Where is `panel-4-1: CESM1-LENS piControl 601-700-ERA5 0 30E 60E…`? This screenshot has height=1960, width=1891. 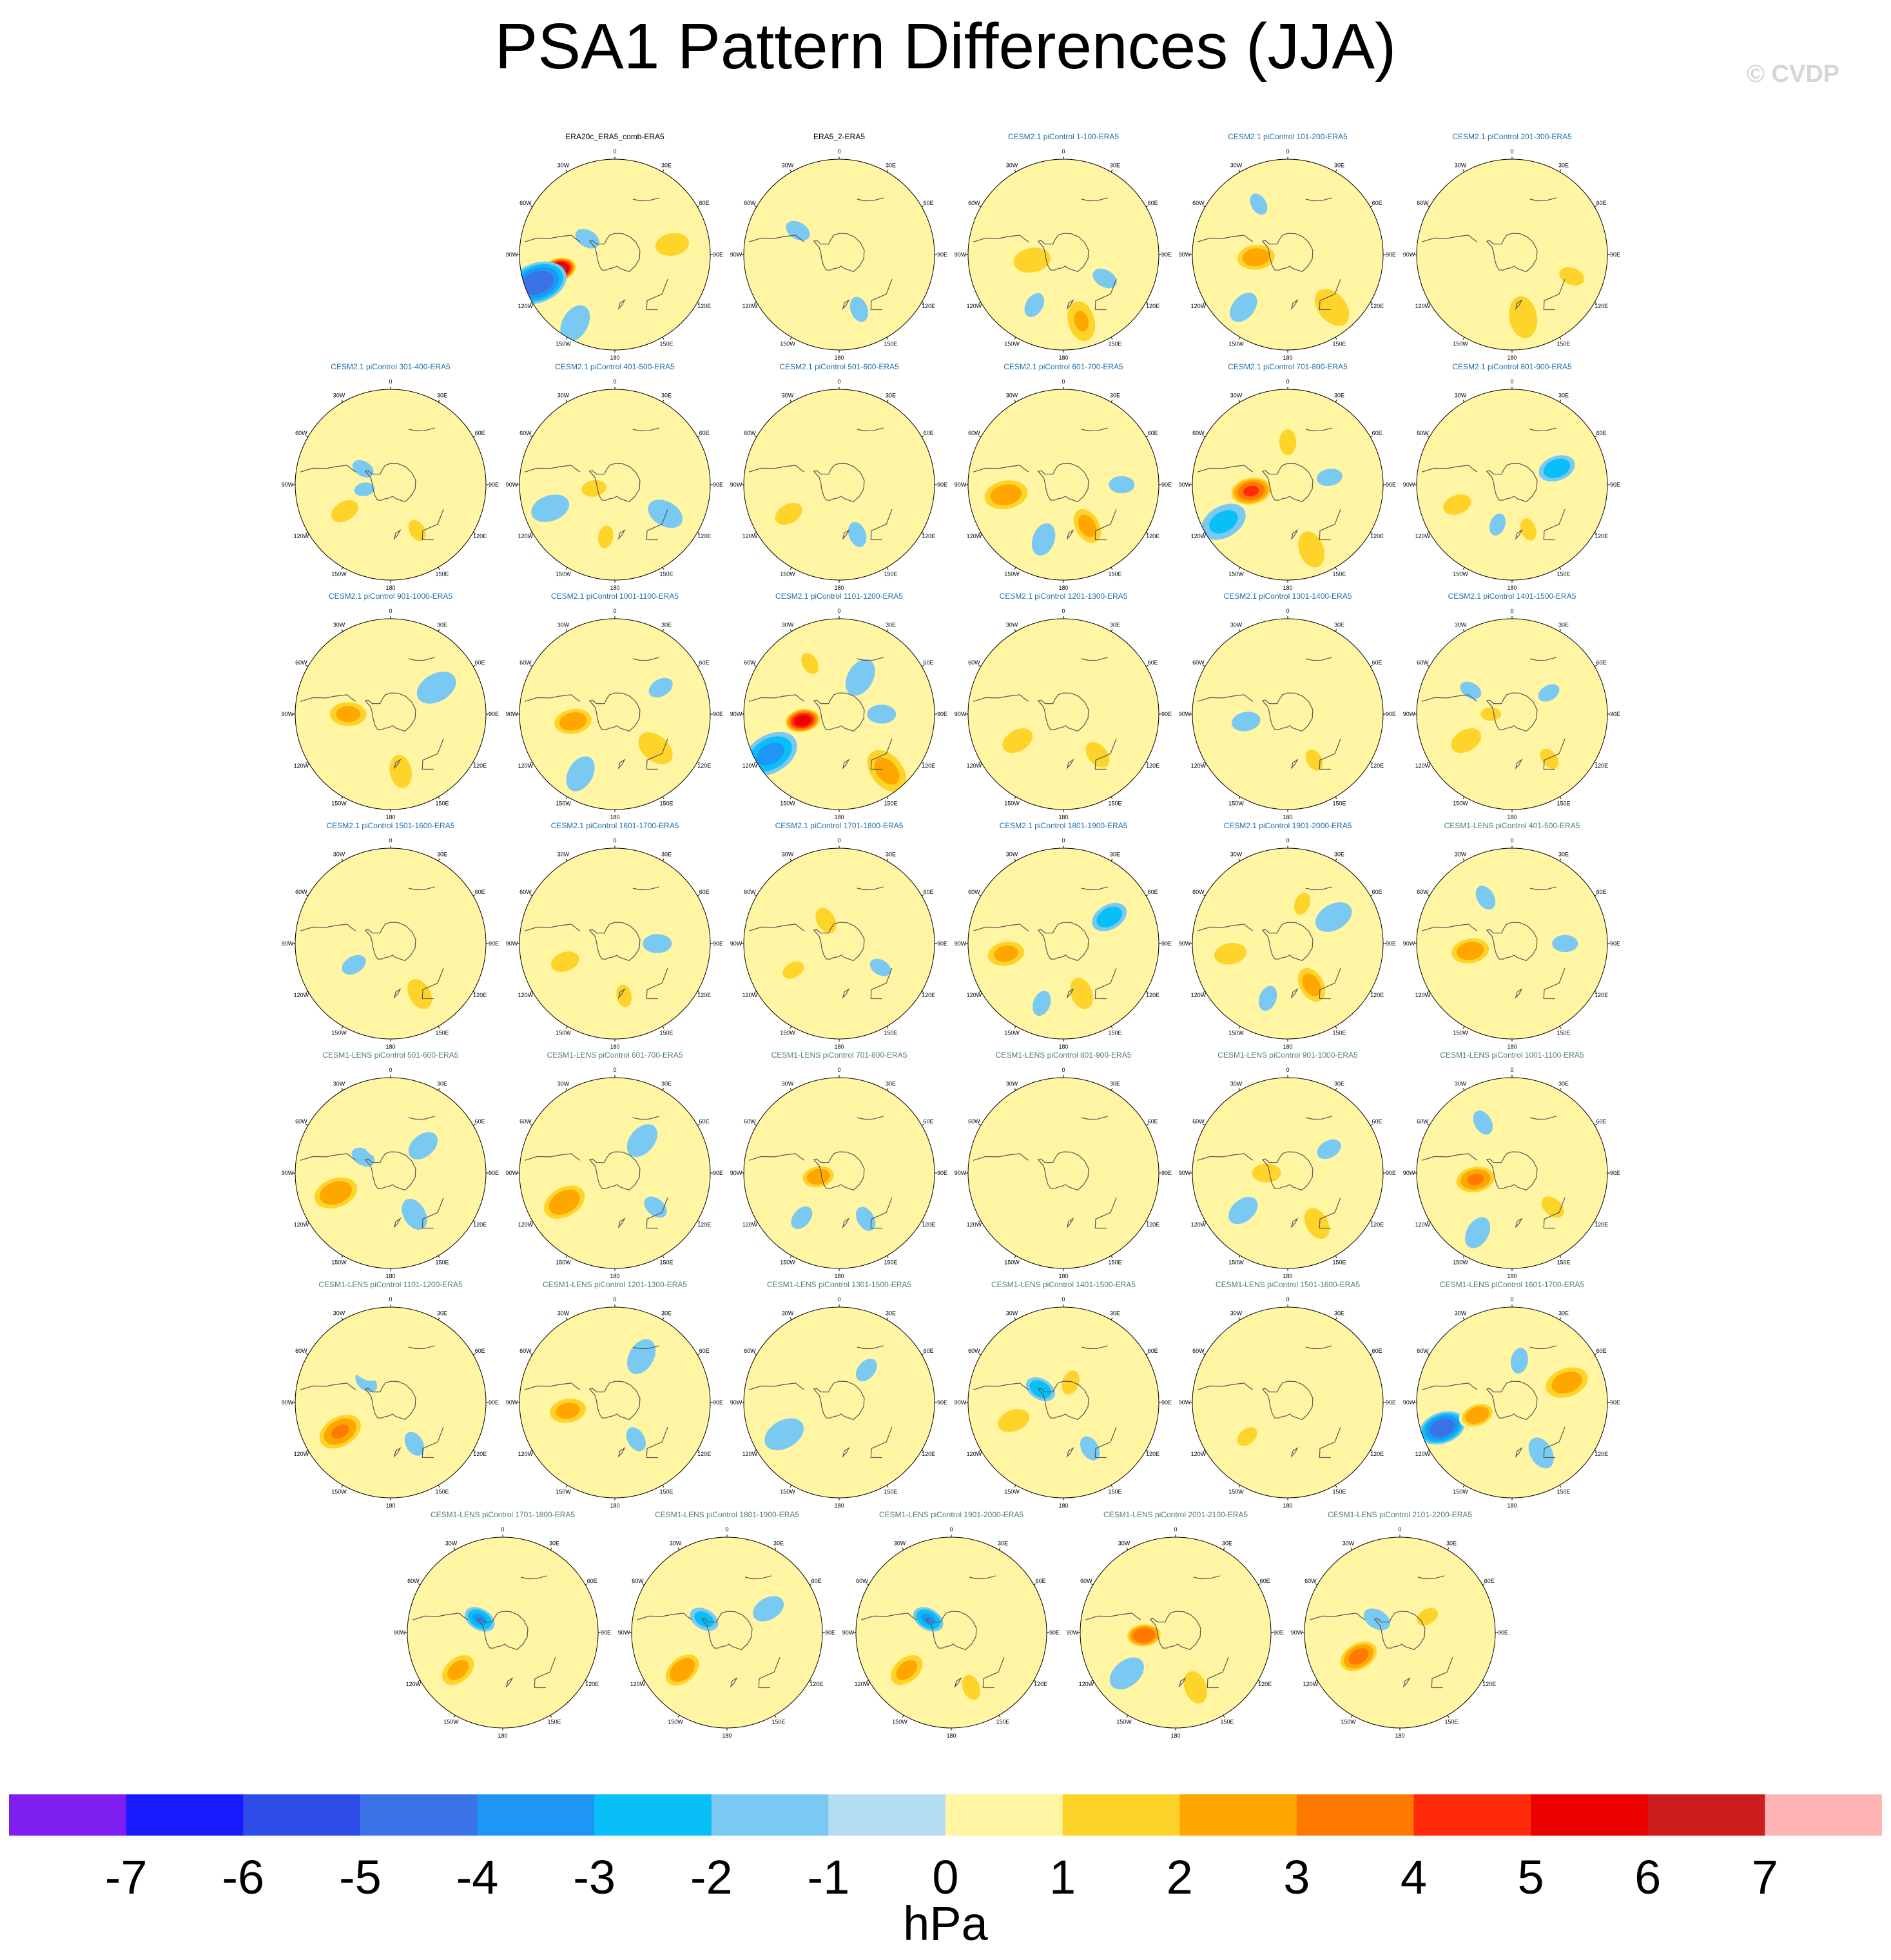 panel-4-1: CESM1-LENS piControl 601-700-ERA5 0 30E 60E… is located at coordinates (614, 1167).